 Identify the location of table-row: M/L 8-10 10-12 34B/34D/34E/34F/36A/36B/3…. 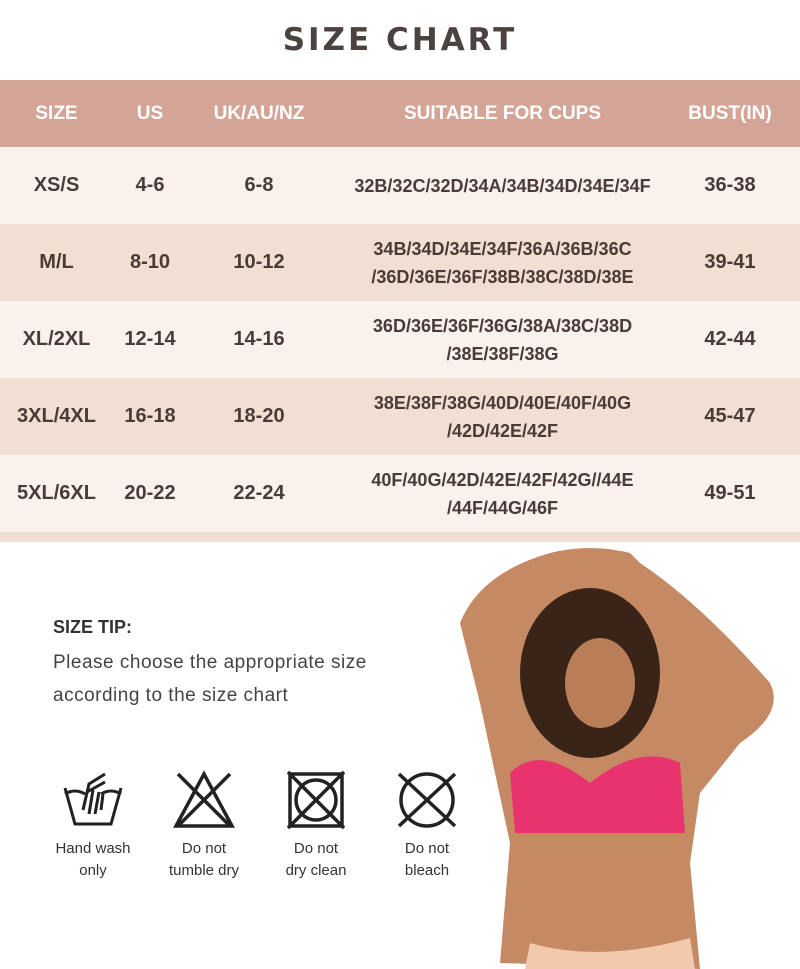
(400, 262).